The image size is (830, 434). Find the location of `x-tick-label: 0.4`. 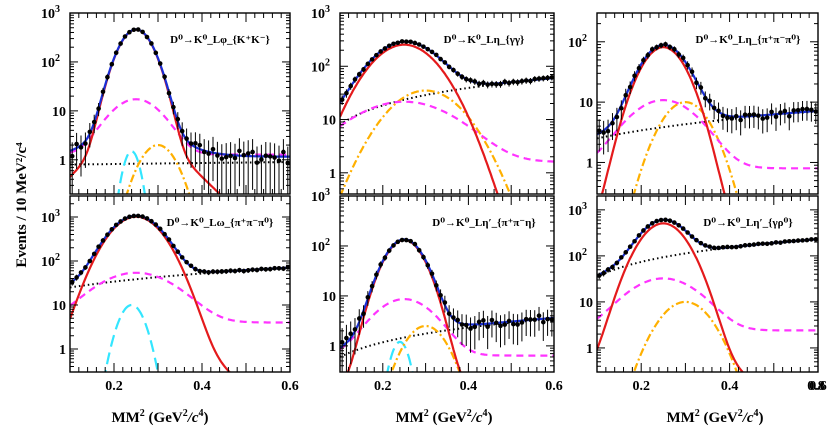

x-tick-label: 0.4 is located at coordinates (202, 386).